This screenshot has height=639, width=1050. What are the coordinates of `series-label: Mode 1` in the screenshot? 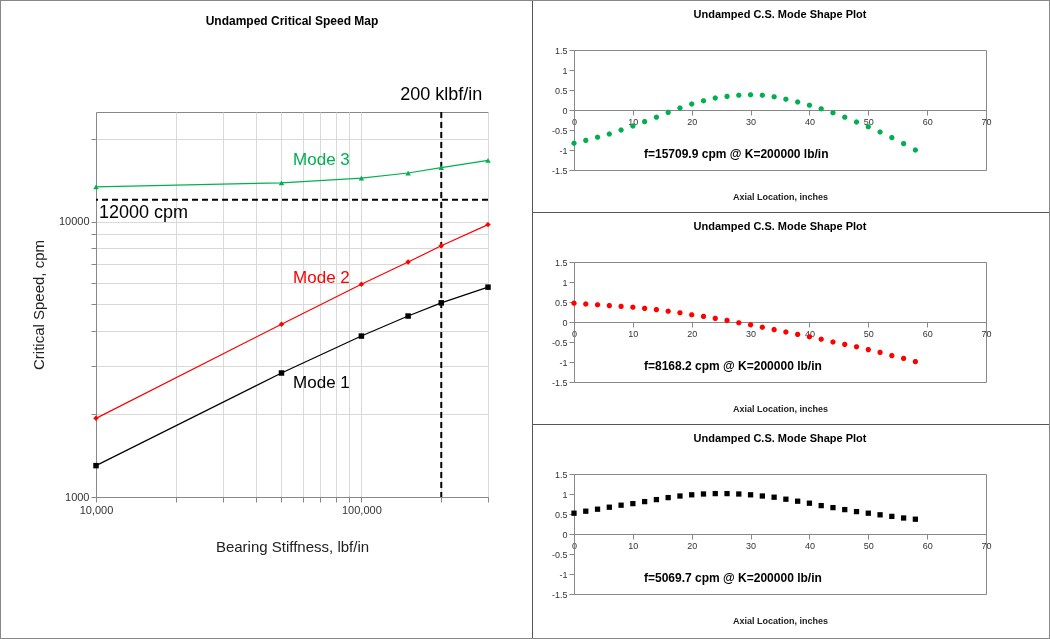 It's located at (321, 382).